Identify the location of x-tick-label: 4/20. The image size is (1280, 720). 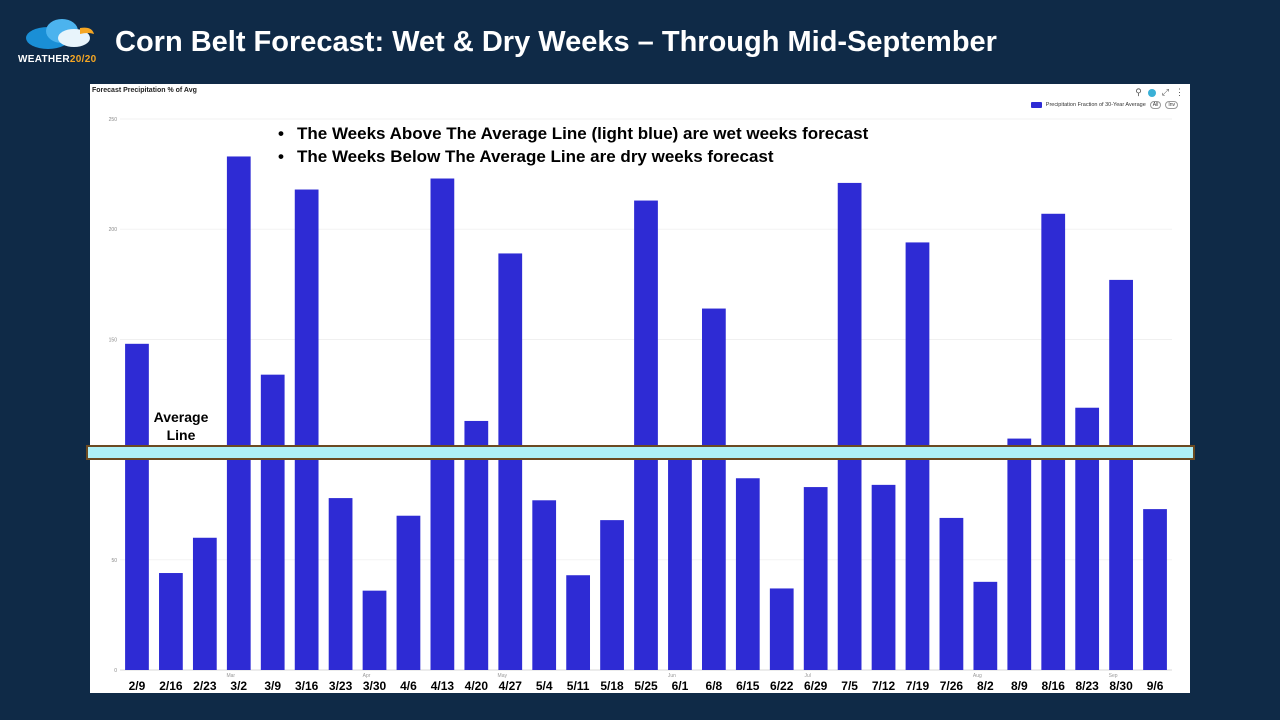
(477, 686).